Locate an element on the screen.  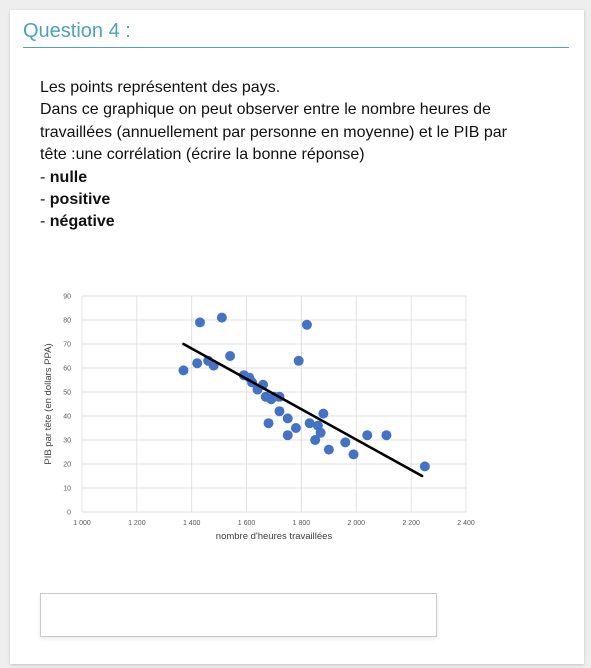
y-tick-label: 70 is located at coordinates (67, 345).